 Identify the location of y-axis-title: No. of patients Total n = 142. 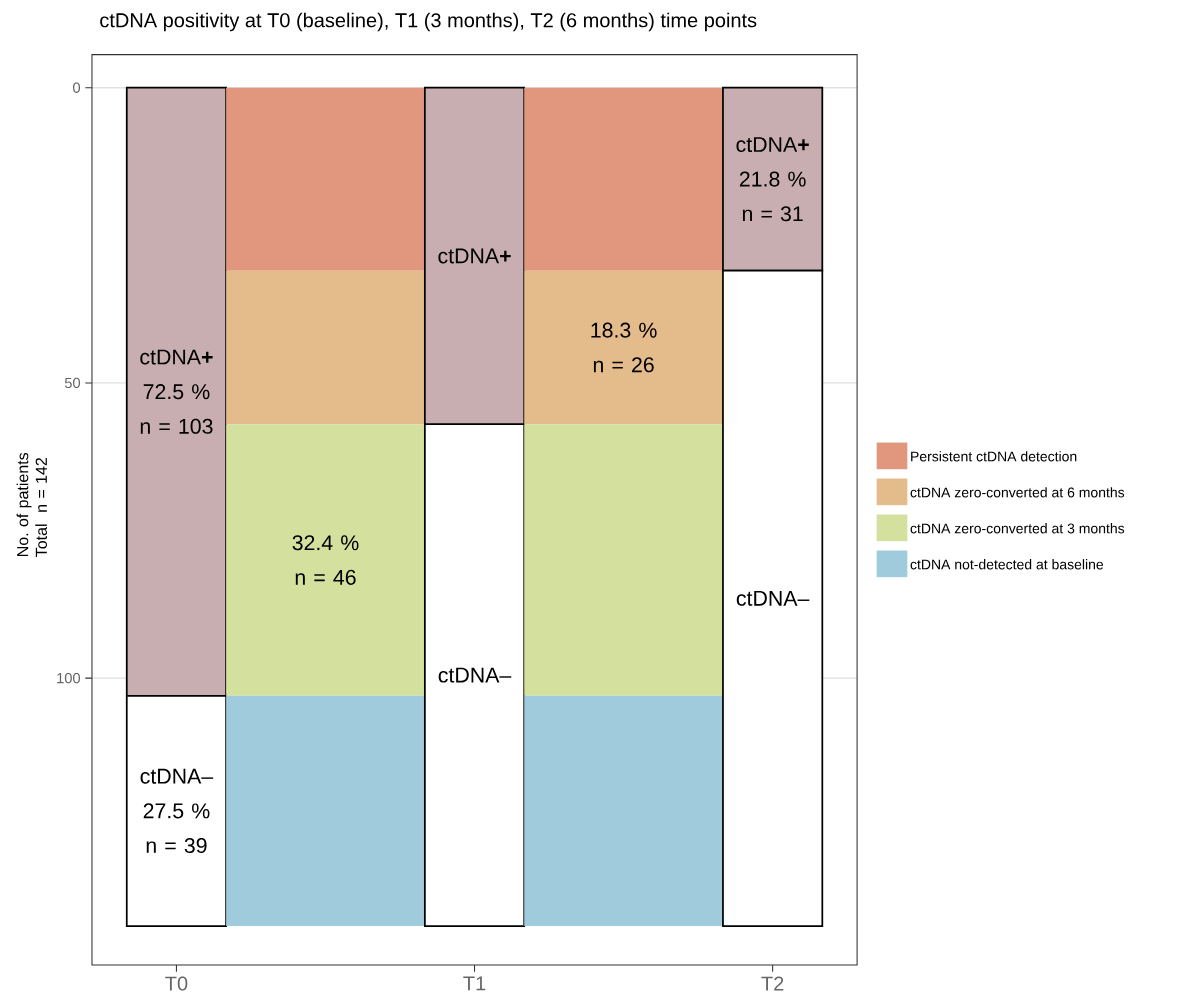
(31, 504).